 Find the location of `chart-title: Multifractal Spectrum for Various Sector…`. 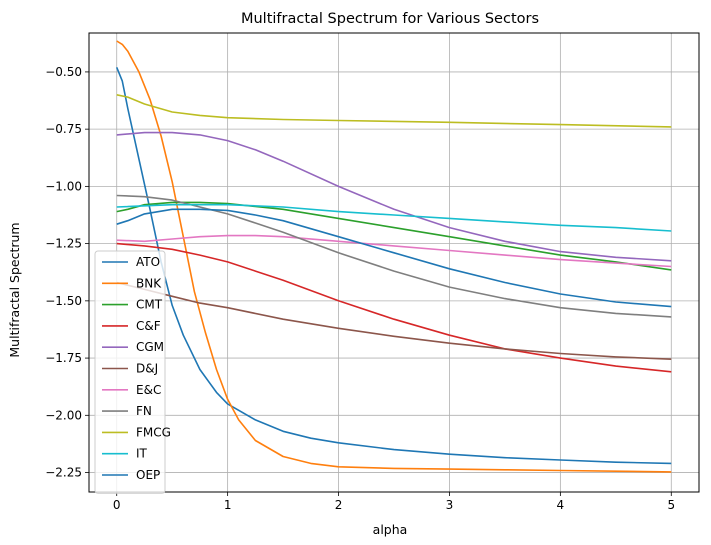

chart-title: Multifractal Spectrum for Various Sector… is located at coordinates (390, 19).